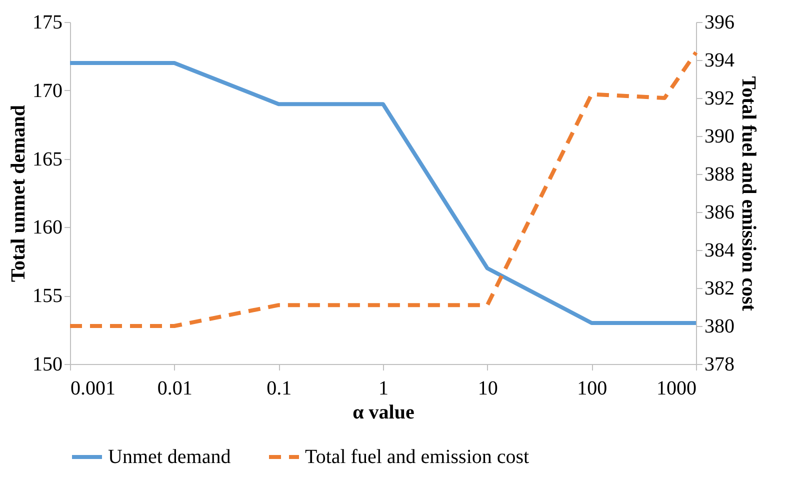 This screenshot has height=483, width=801. Describe the element at coordinates (676, 389) in the screenshot. I see `x-tick-label: 1000` at that location.